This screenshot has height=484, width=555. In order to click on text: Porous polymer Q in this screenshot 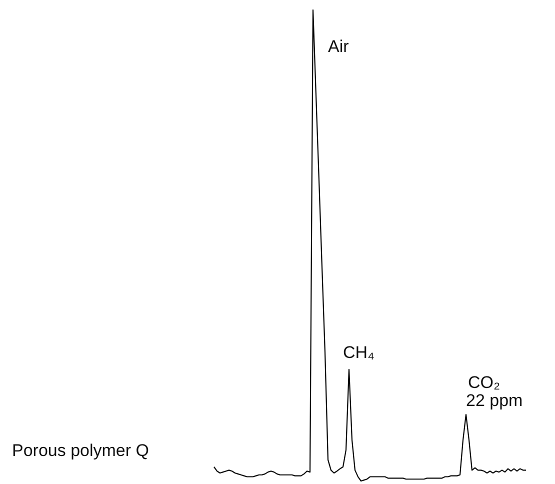, I will do `click(80, 450)`.